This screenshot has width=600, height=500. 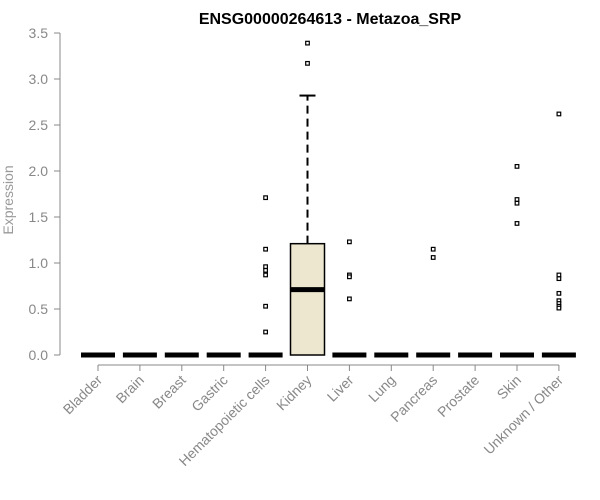 I want to click on x-tick-label: Bladder, so click(x=83, y=395).